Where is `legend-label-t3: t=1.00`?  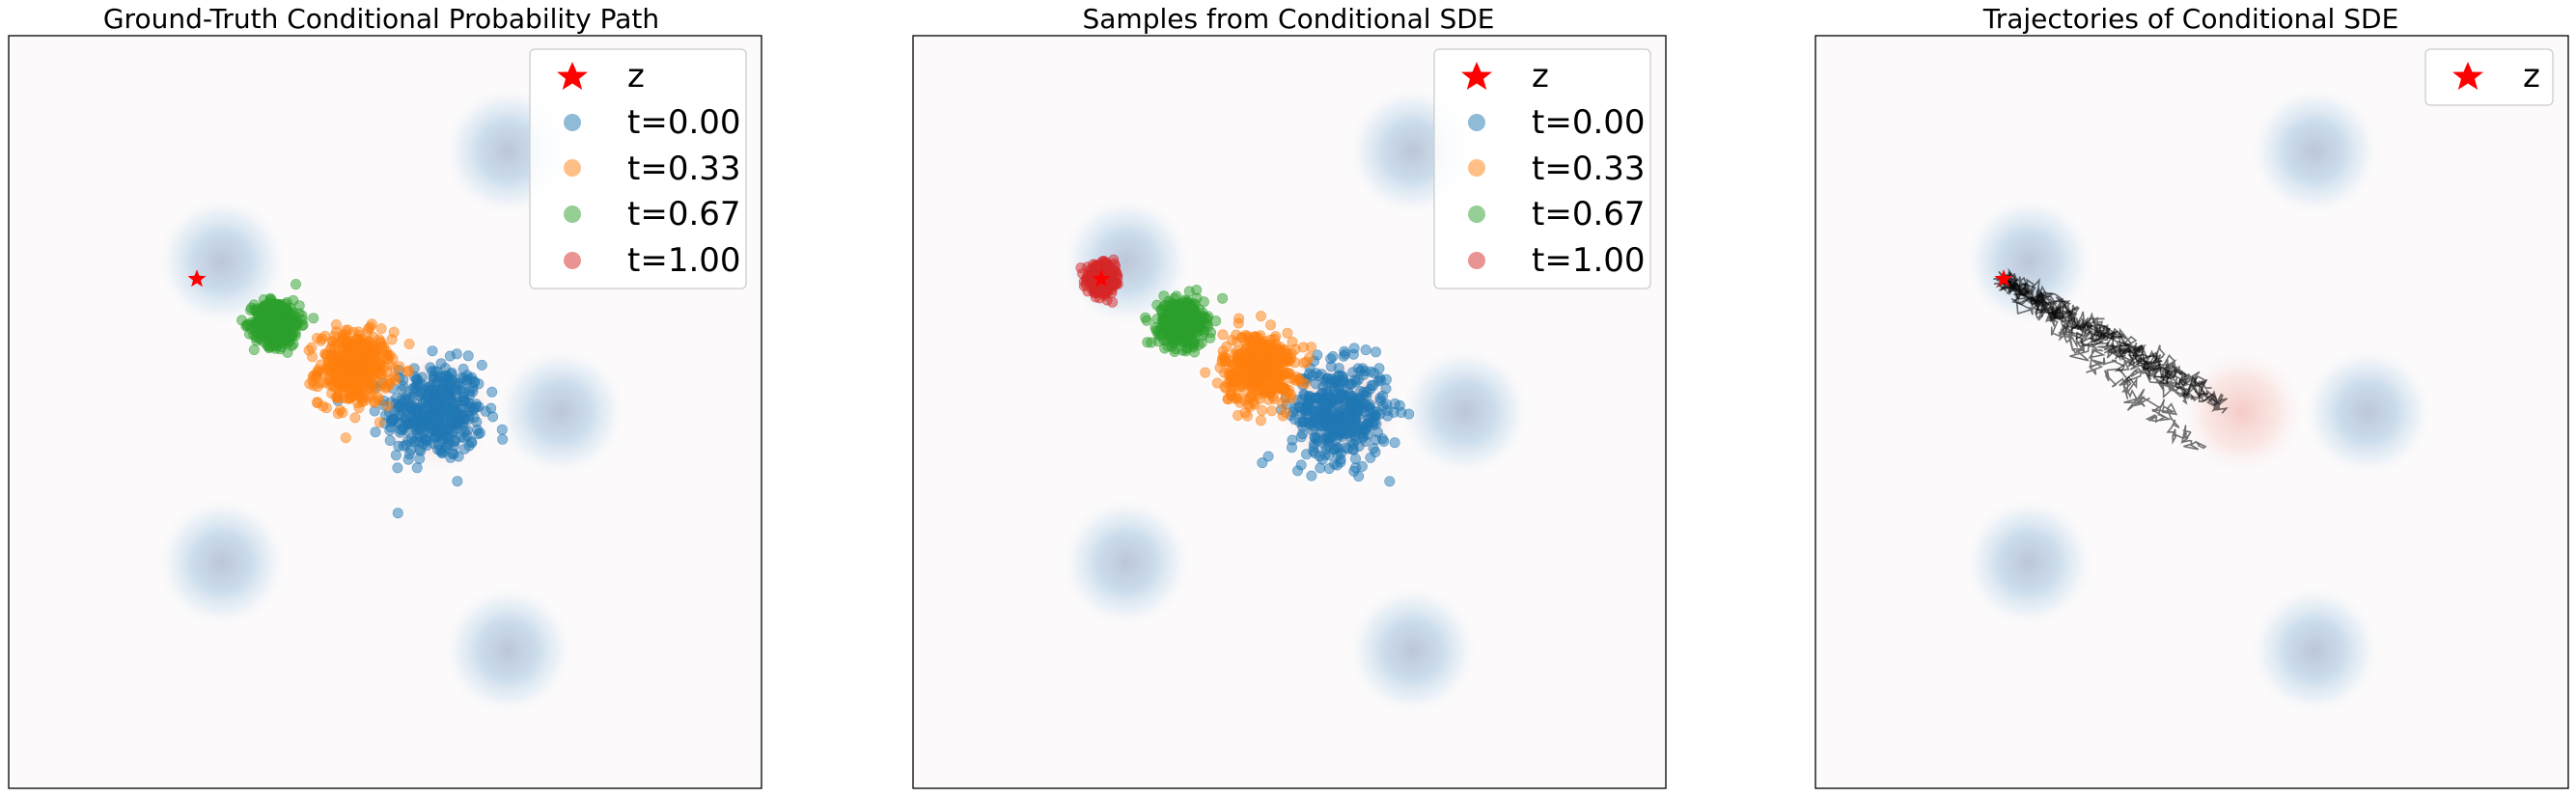 legend-label-t3: t=1.00 is located at coordinates (1589, 260).